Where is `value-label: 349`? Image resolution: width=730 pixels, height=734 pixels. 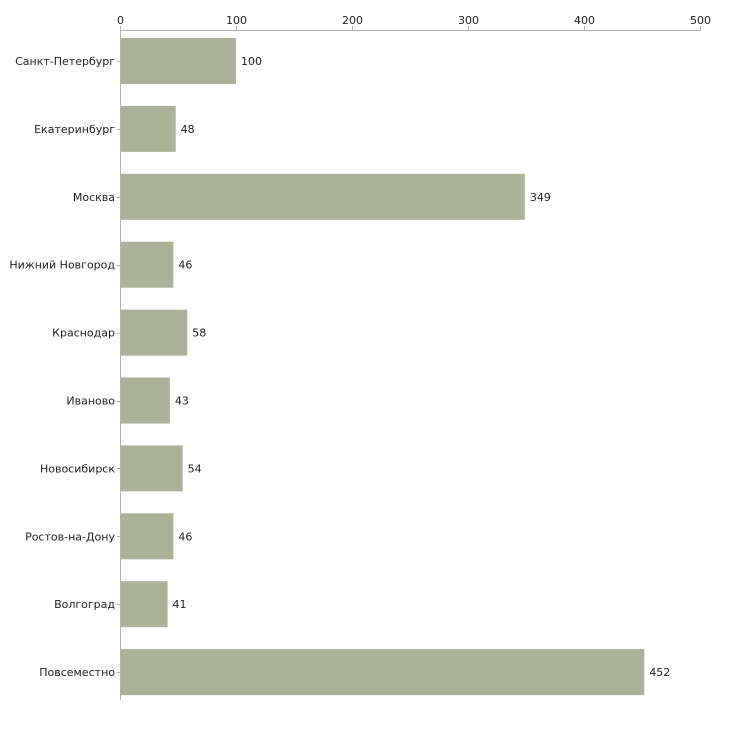 value-label: 349 is located at coordinates (540, 197).